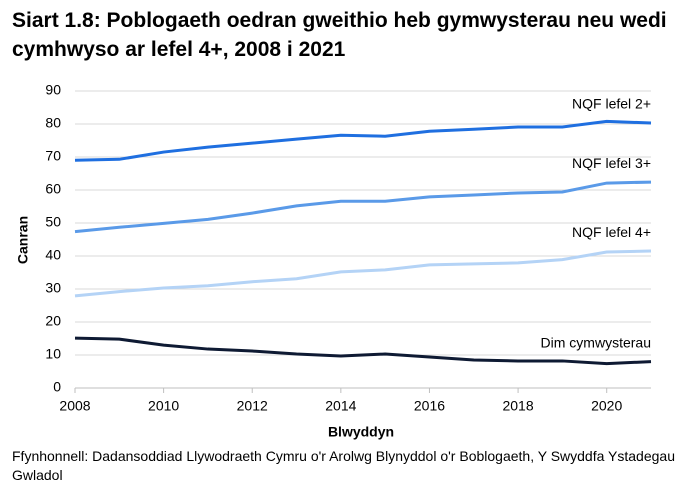 The image size is (684, 500). Describe the element at coordinates (361, 432) in the screenshot. I see `x-axis-title: Blwyddyn` at that location.